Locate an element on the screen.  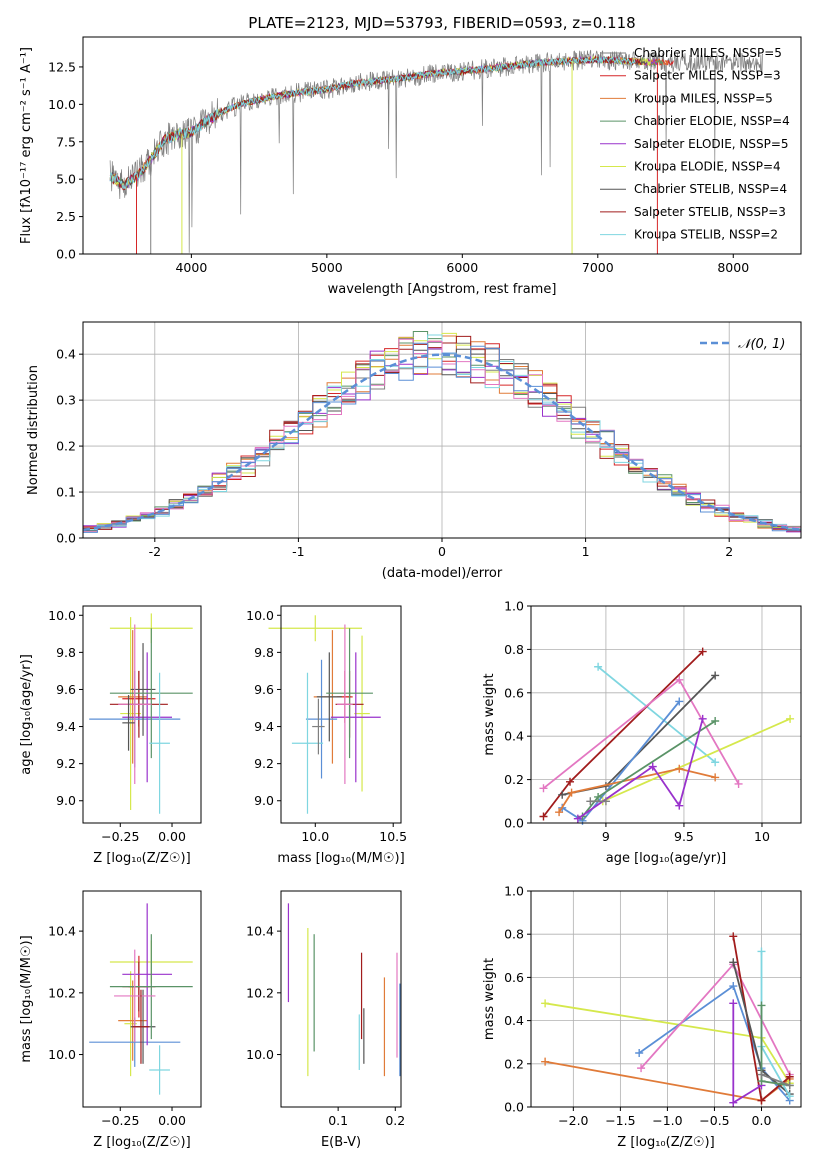
x-tick-label: -2 is located at coordinates (155, 551).